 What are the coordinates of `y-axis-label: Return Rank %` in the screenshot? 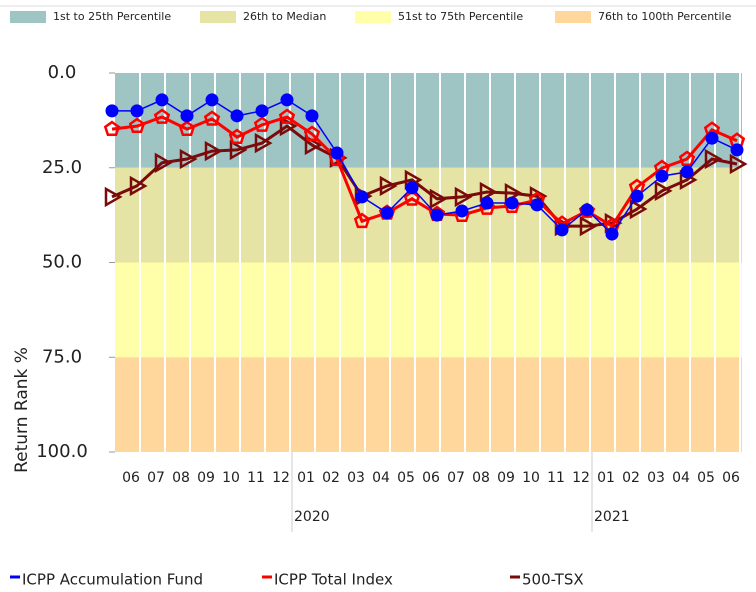 It's located at (22, 410).